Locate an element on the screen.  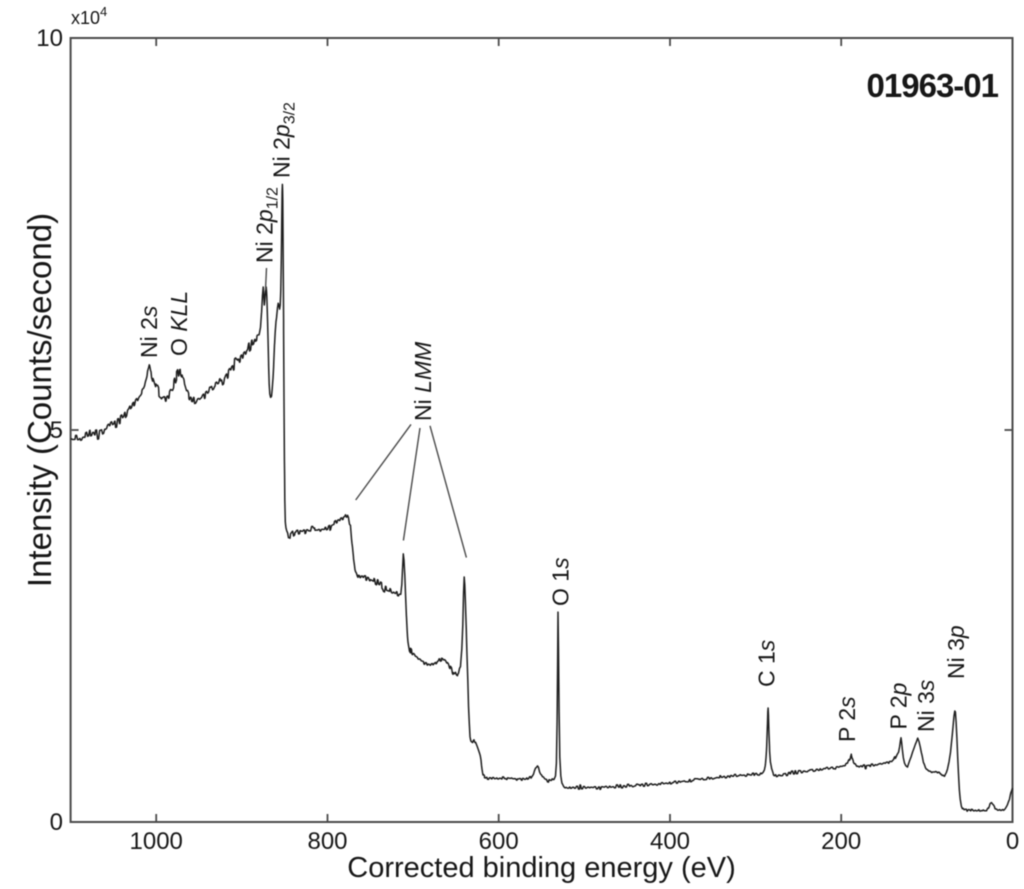
svg-text: Corrected binding energy (eV) is located at coordinates (541, 868).